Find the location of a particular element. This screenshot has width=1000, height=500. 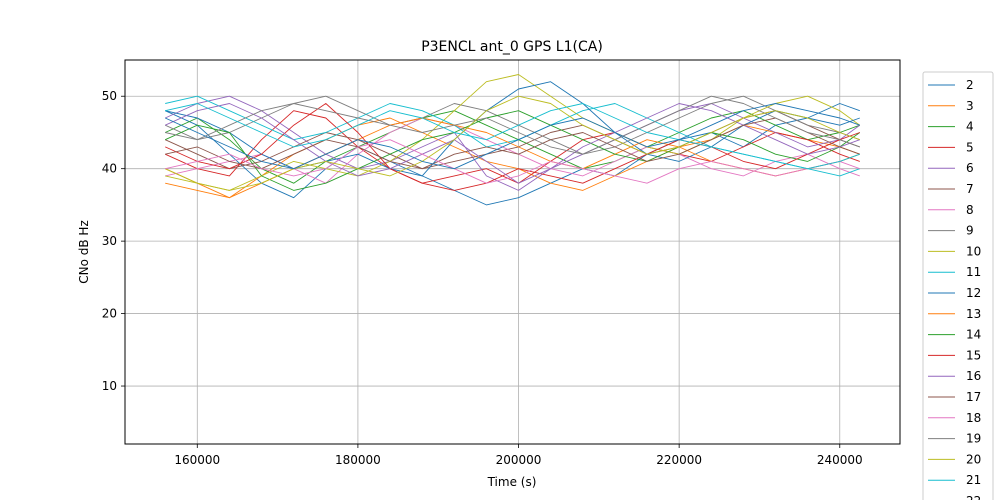

x-tick-label: 160000 is located at coordinates (197, 460).